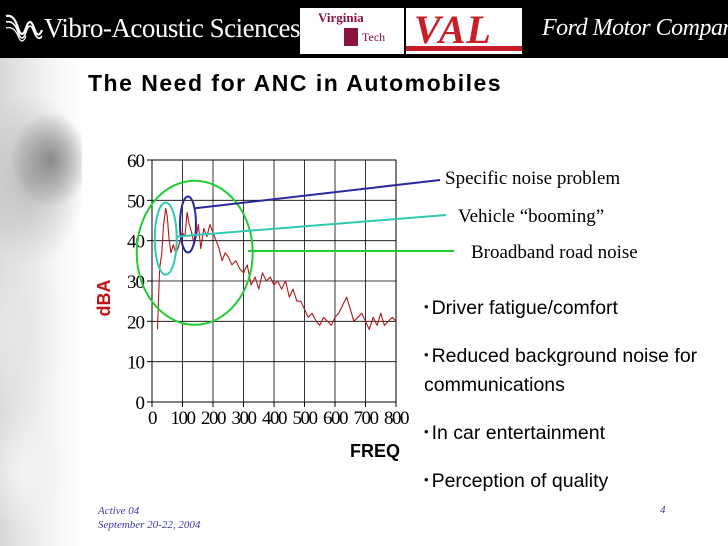 This screenshot has height=546, width=728. Describe the element at coordinates (351, 37) in the screenshot. I see `vt-tower-icon` at that location.